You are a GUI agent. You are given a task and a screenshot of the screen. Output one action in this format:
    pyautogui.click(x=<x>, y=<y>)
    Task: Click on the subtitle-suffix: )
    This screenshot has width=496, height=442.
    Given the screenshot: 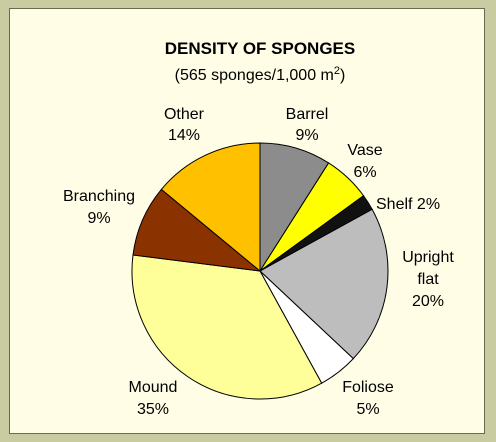 What is the action you would take?
    pyautogui.click(x=342, y=75)
    